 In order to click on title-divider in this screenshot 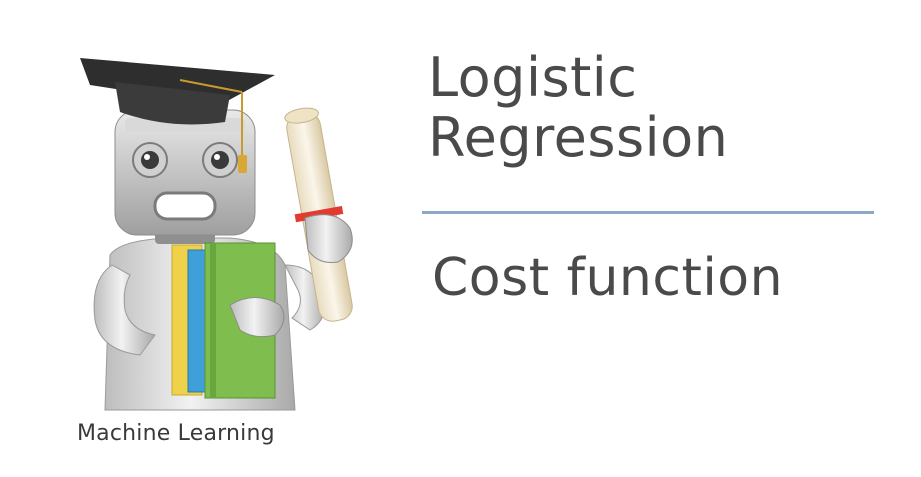, I will do `click(648, 212)`.